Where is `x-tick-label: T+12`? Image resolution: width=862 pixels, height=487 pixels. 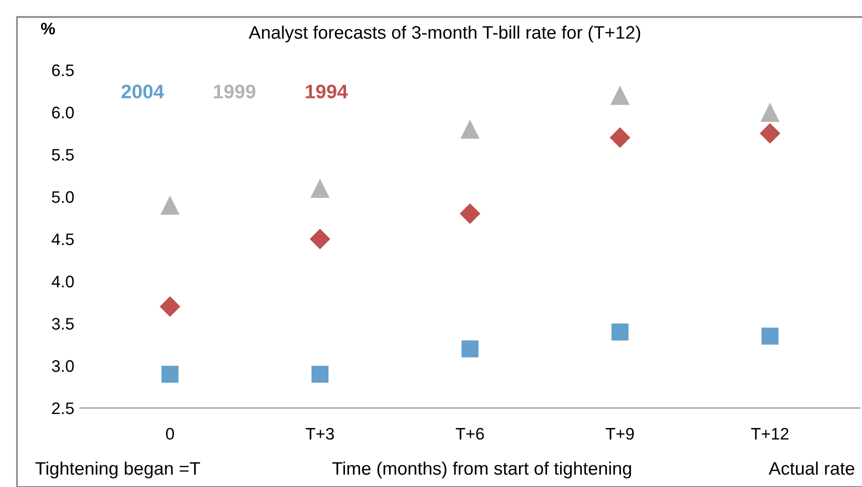
x-tick-label: T+12 is located at coordinates (769, 434).